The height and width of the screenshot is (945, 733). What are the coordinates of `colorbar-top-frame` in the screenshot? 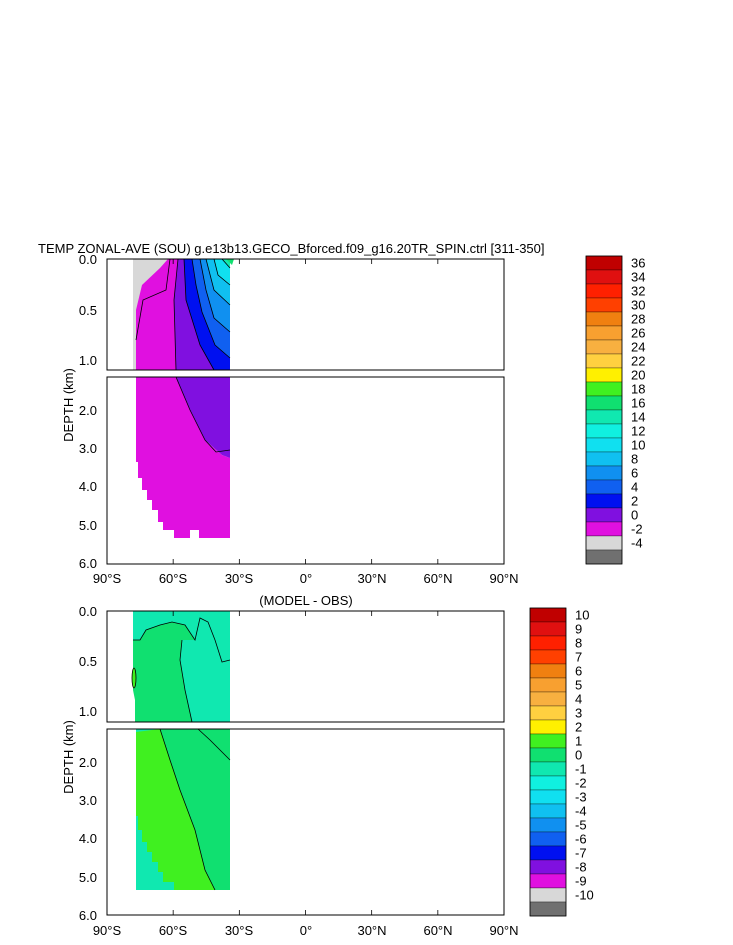 It's located at (604, 410).